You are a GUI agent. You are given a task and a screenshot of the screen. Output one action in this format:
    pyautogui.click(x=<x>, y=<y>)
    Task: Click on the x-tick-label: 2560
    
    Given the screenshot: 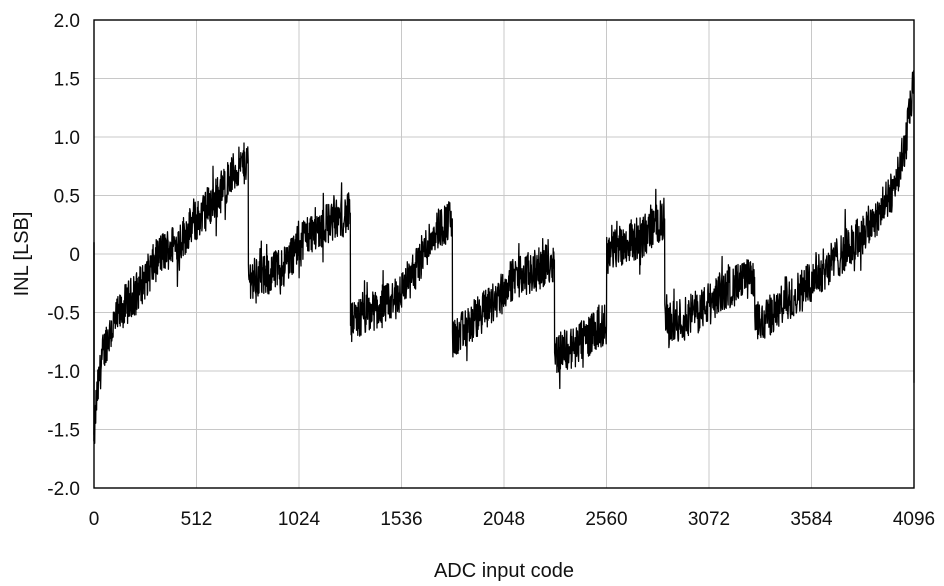 What is the action you would take?
    pyautogui.click(x=606, y=519)
    